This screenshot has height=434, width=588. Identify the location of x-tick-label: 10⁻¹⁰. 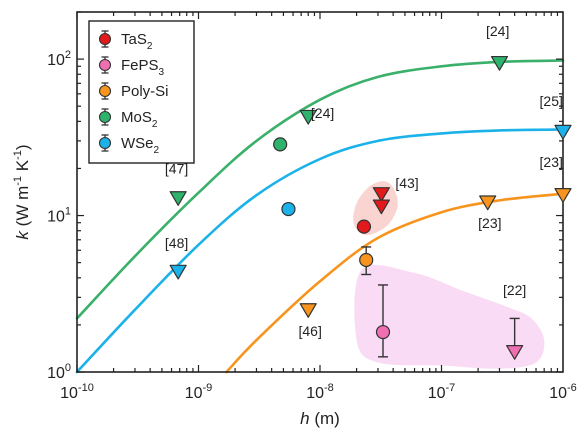
(77, 392).